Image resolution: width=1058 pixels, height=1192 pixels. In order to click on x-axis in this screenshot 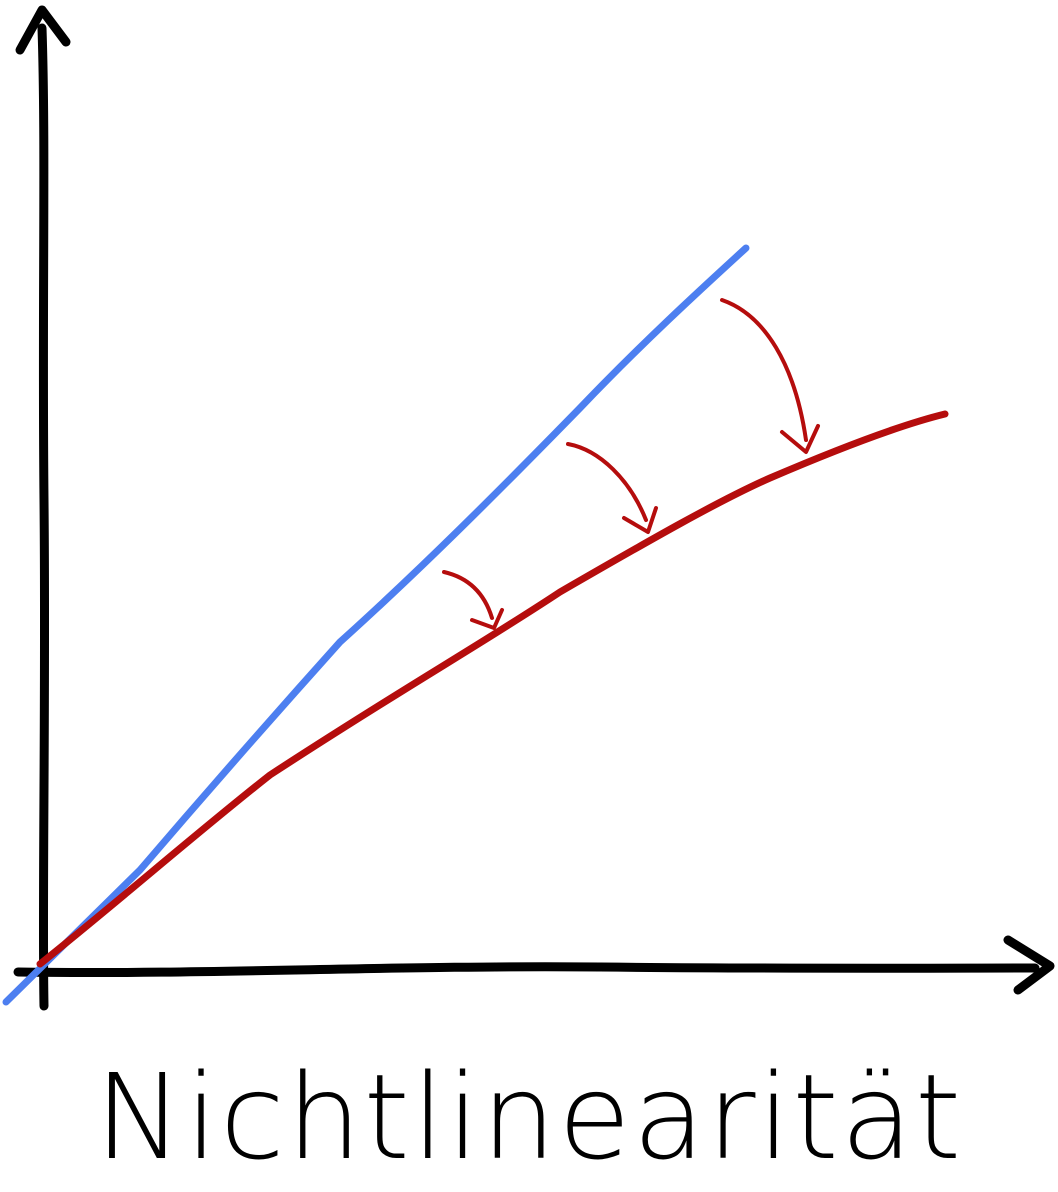, I will do `click(526, 970)`.